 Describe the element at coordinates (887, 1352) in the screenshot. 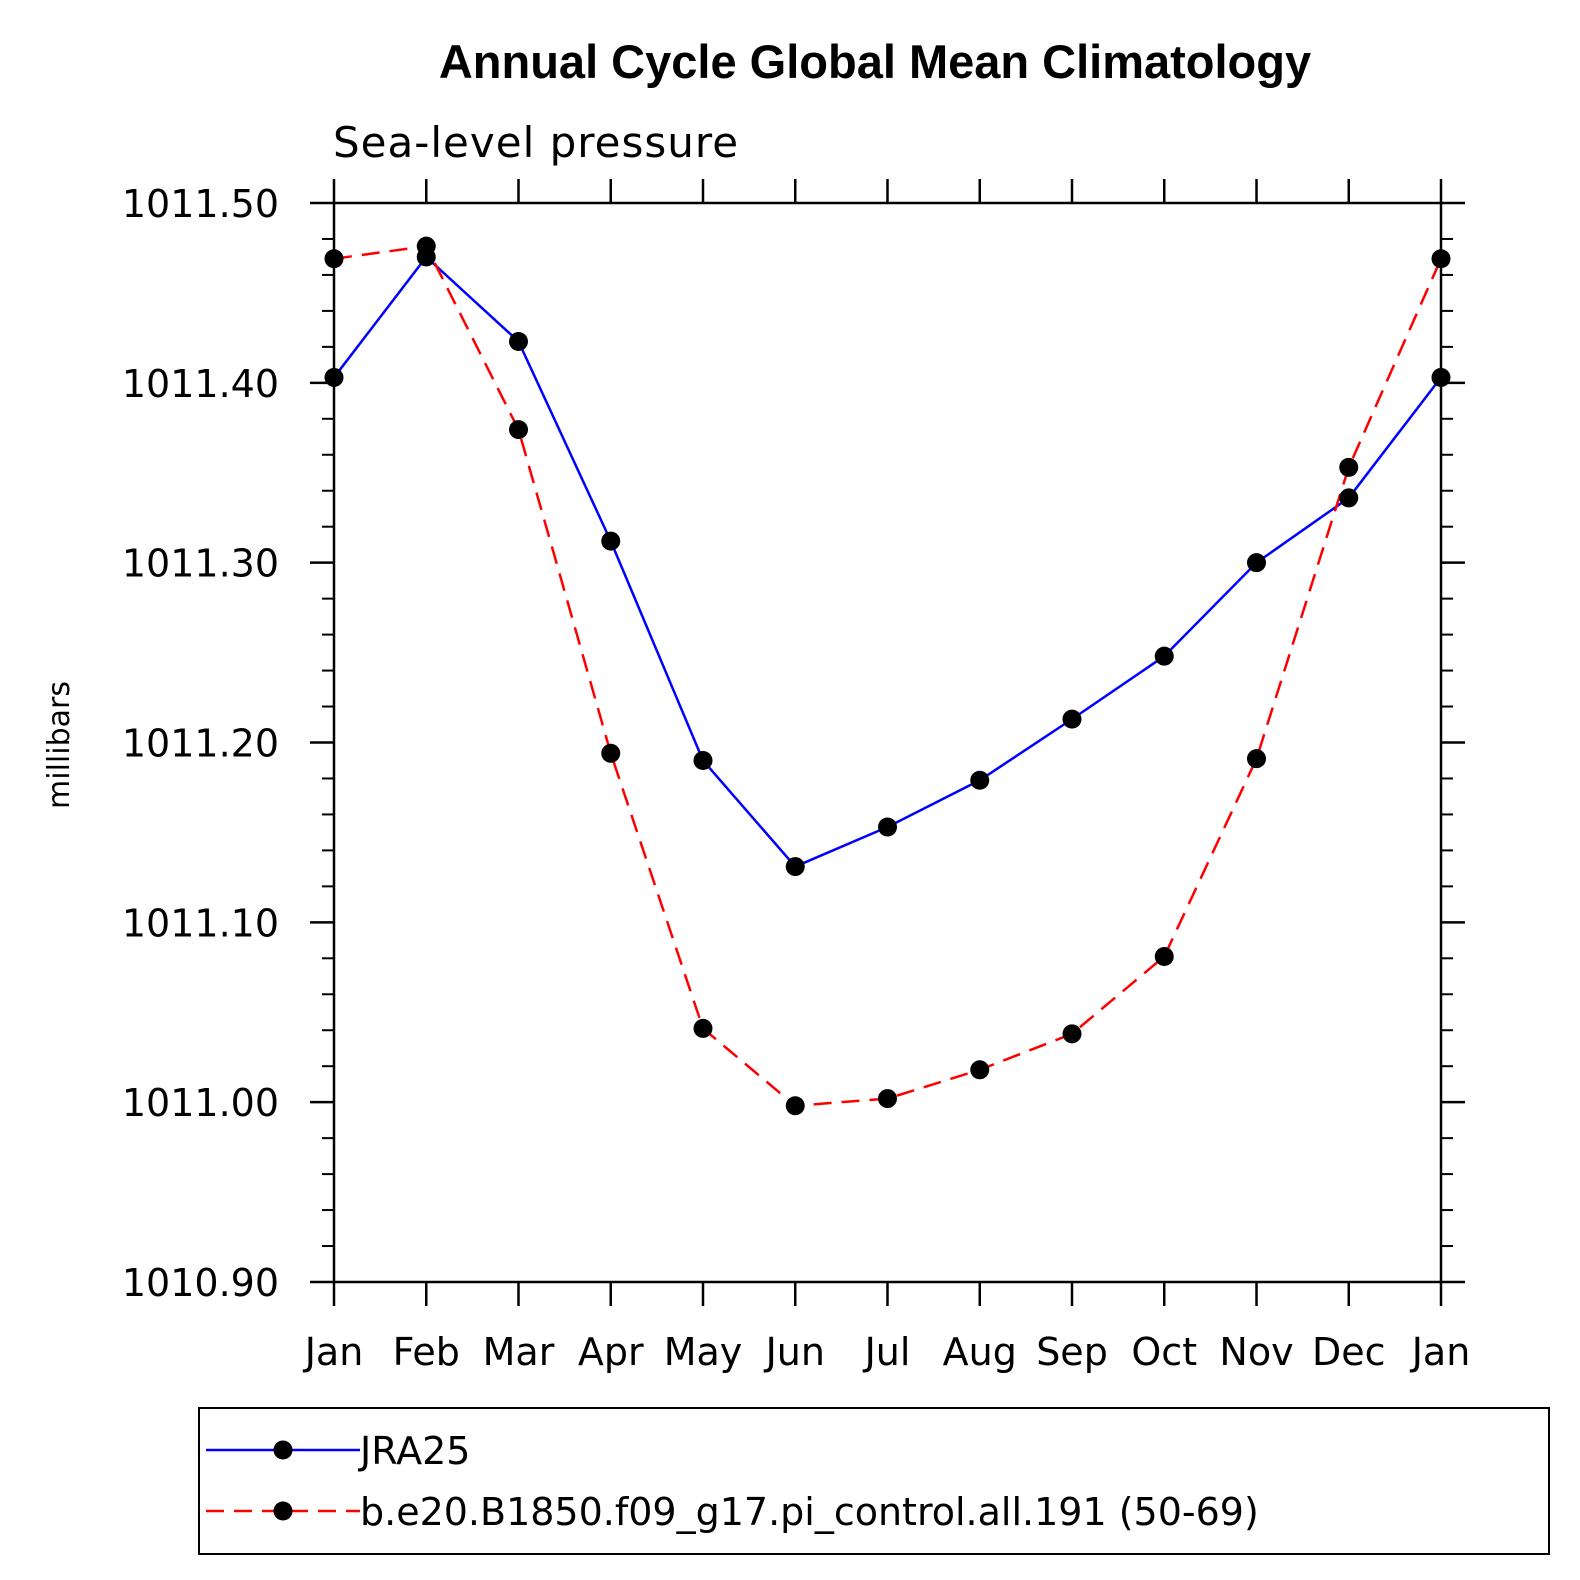

I see `x-tick-label: Jul` at that location.